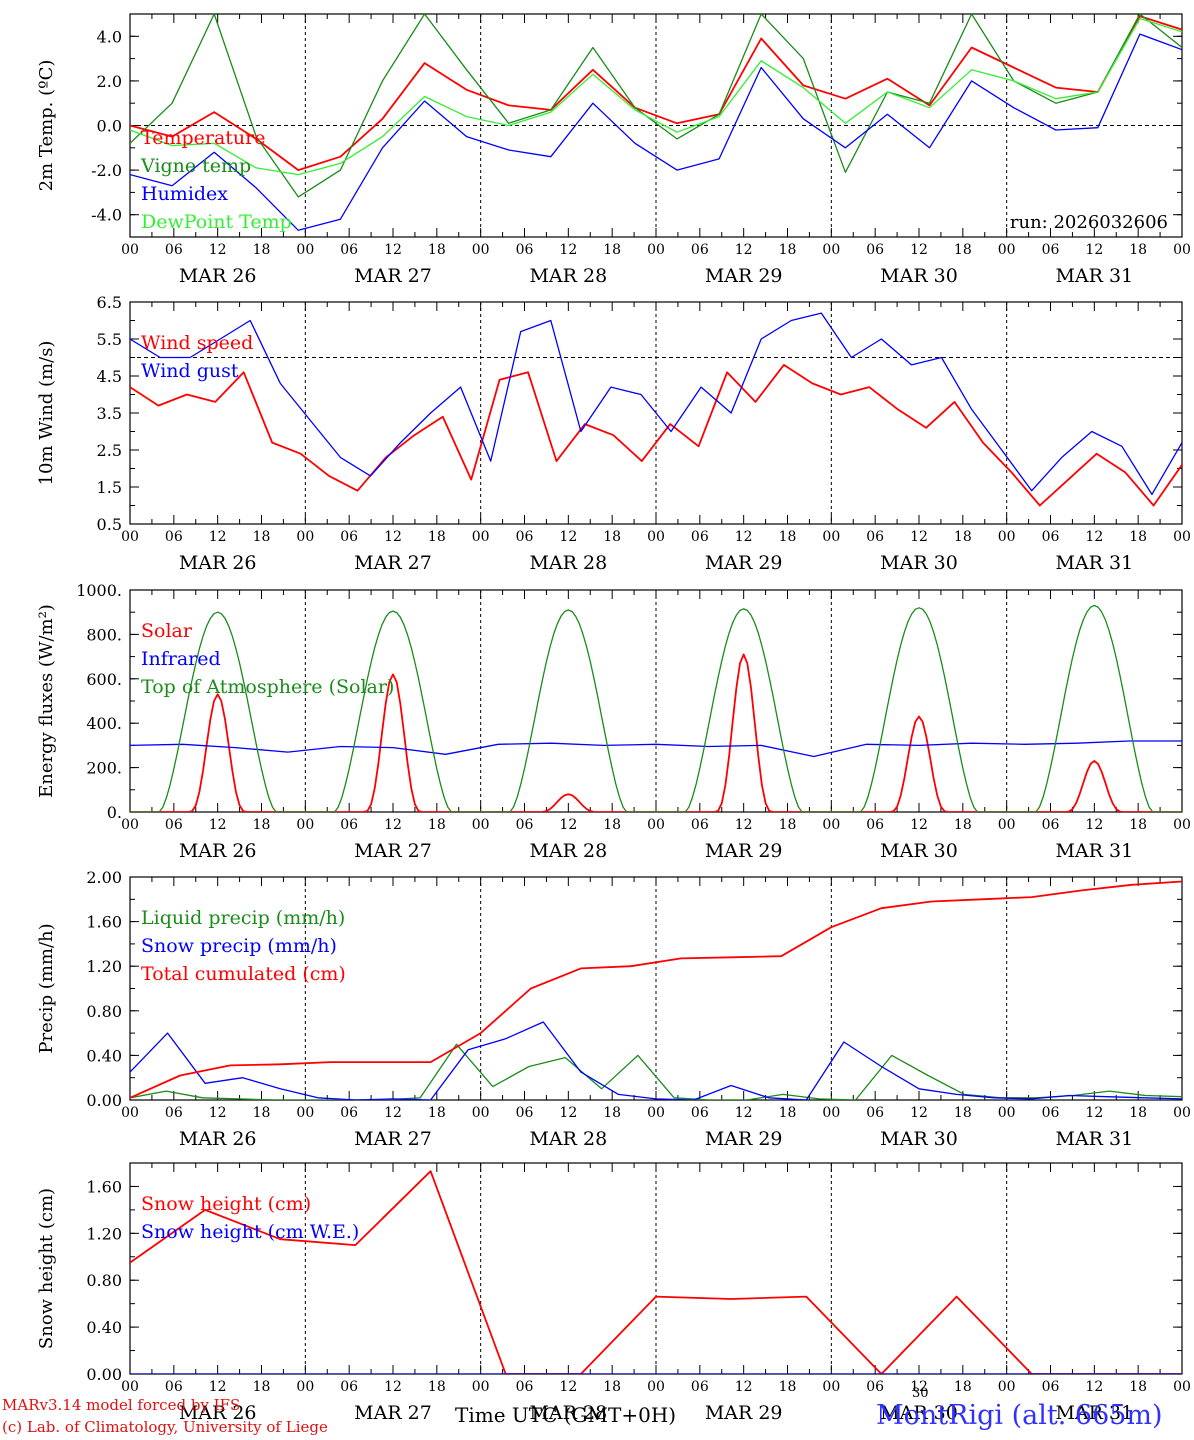  Describe the element at coordinates (46, 126) in the screenshot. I see `y-axis-title: 2m Temp. (ºC)` at that location.